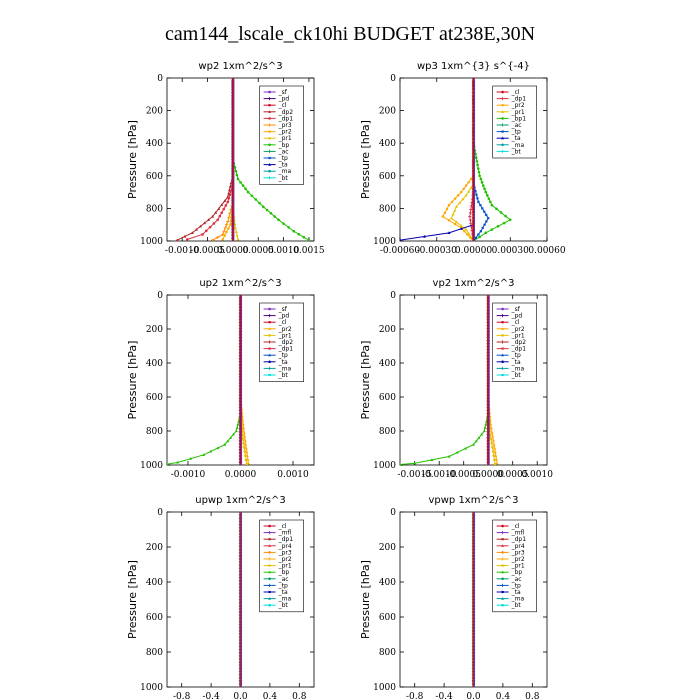 The width and height of the screenshot is (700, 700). I want to click on legend-label: _dp1, so click(519, 99).